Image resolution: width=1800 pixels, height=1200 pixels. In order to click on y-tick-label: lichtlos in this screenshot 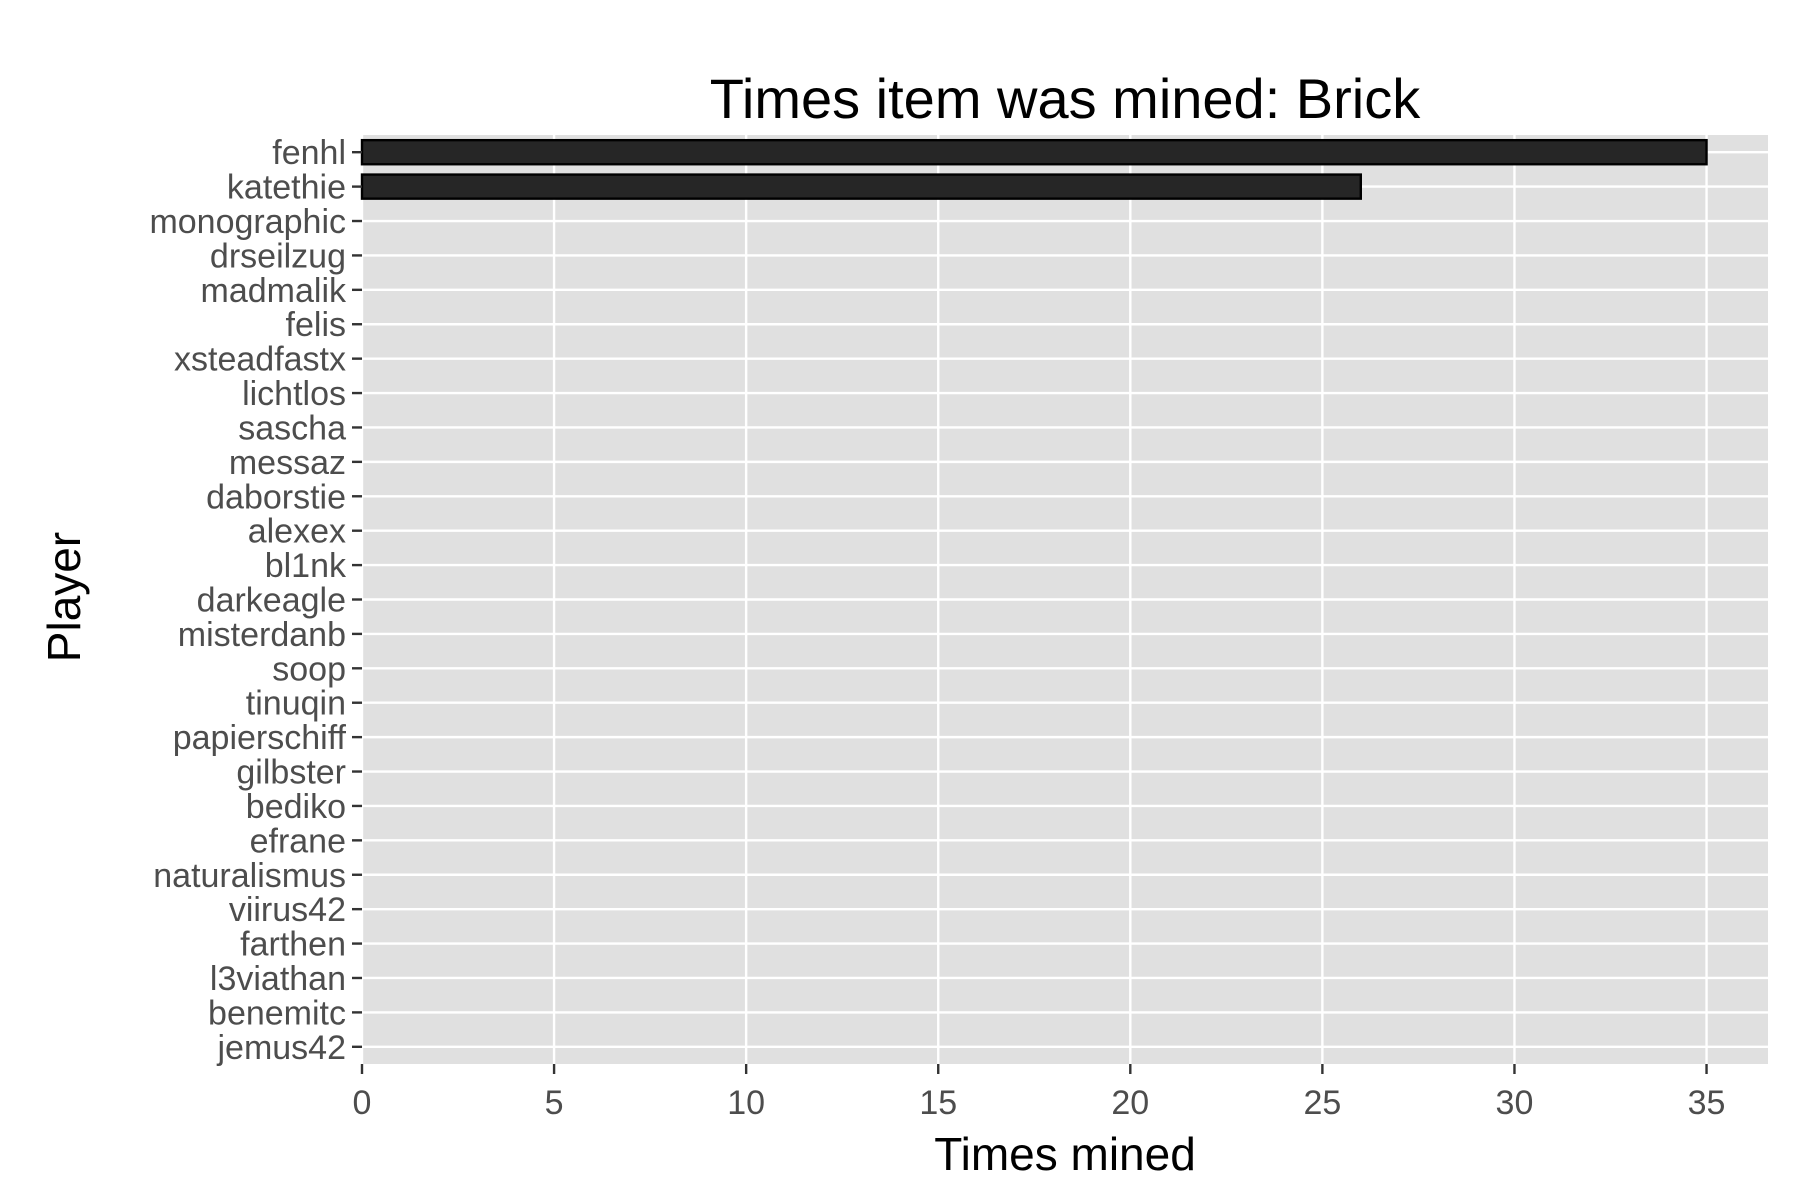, I will do `click(294, 394)`.